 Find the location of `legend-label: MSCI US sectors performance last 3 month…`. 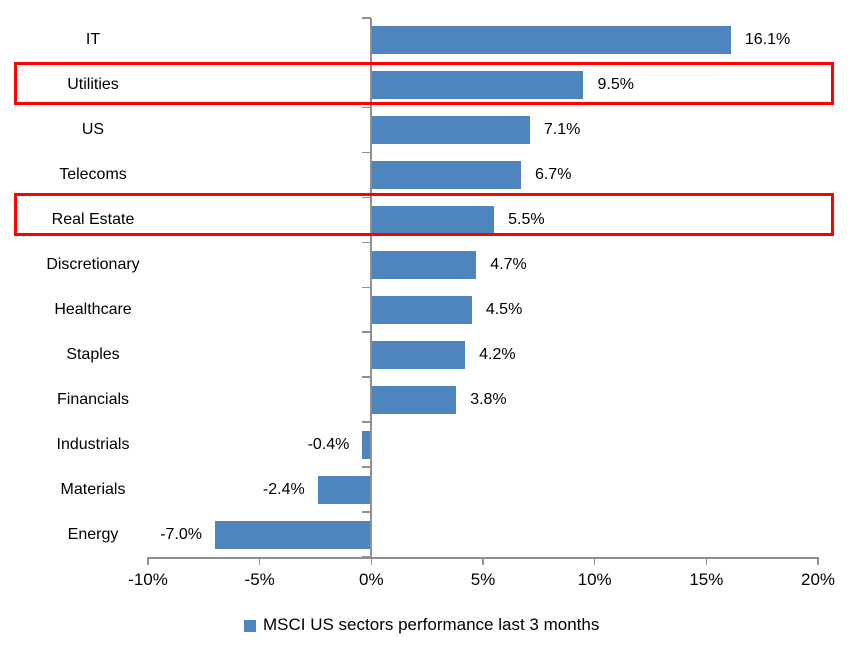

legend-label: MSCI US sectors performance last 3 month… is located at coordinates (431, 624).